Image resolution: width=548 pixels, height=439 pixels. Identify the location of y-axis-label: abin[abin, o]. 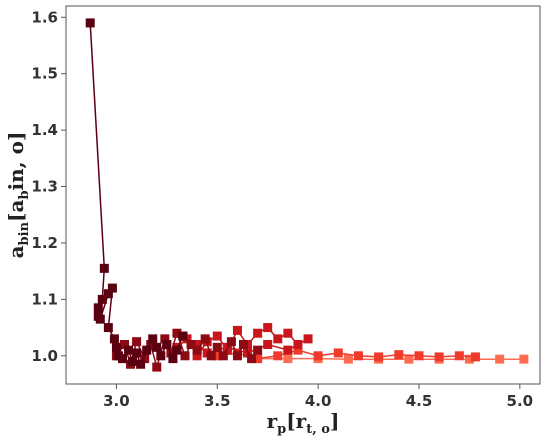
(18, 195).